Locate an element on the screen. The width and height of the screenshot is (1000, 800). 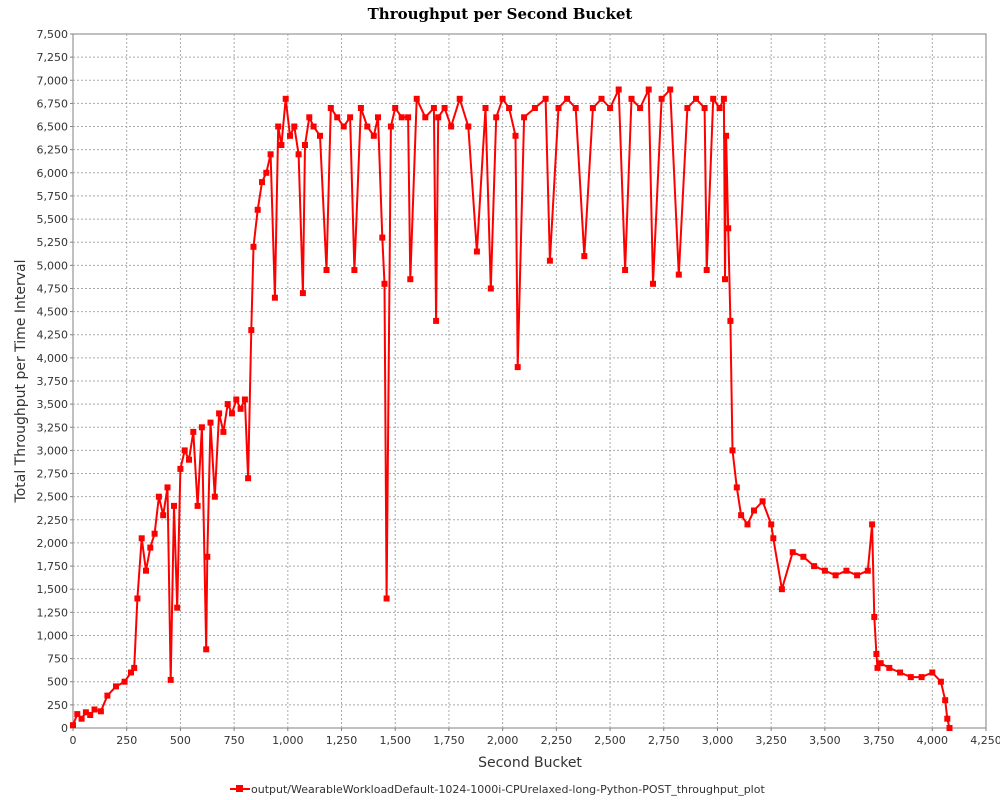
y-tick-label: 3,000 is located at coordinates (53, 450).